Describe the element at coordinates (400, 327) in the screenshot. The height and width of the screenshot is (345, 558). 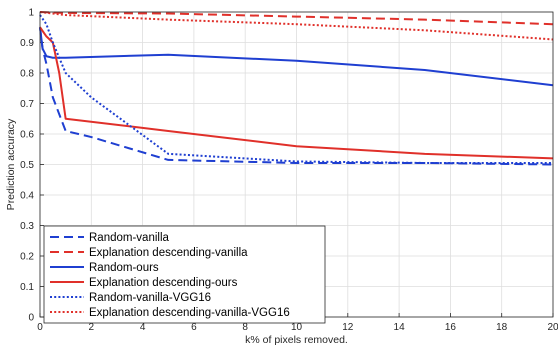
I see `x-tick-label: 14` at that location.